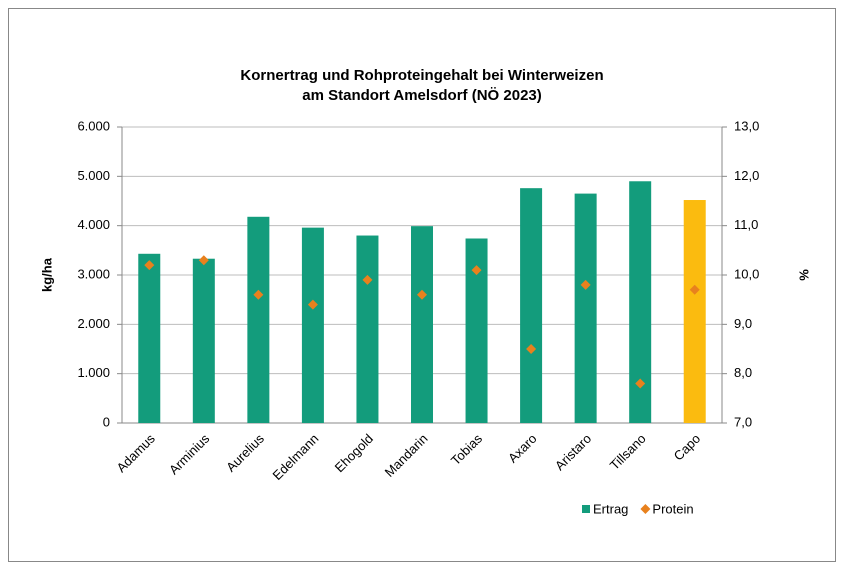 The height and width of the screenshot is (575, 844). I want to click on y2-tick-label: 10,0, so click(746, 273).